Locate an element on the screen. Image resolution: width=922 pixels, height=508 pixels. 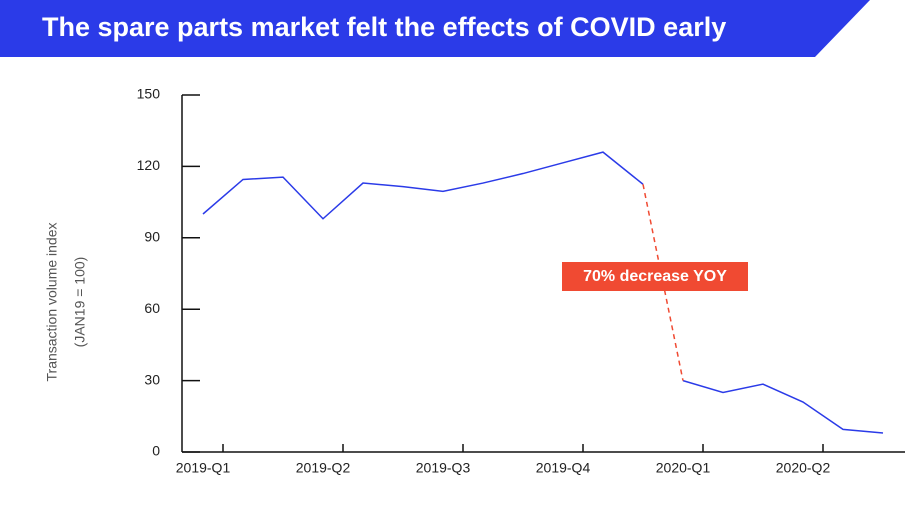
x-tick-label: 2020-Q1 is located at coordinates (683, 468).